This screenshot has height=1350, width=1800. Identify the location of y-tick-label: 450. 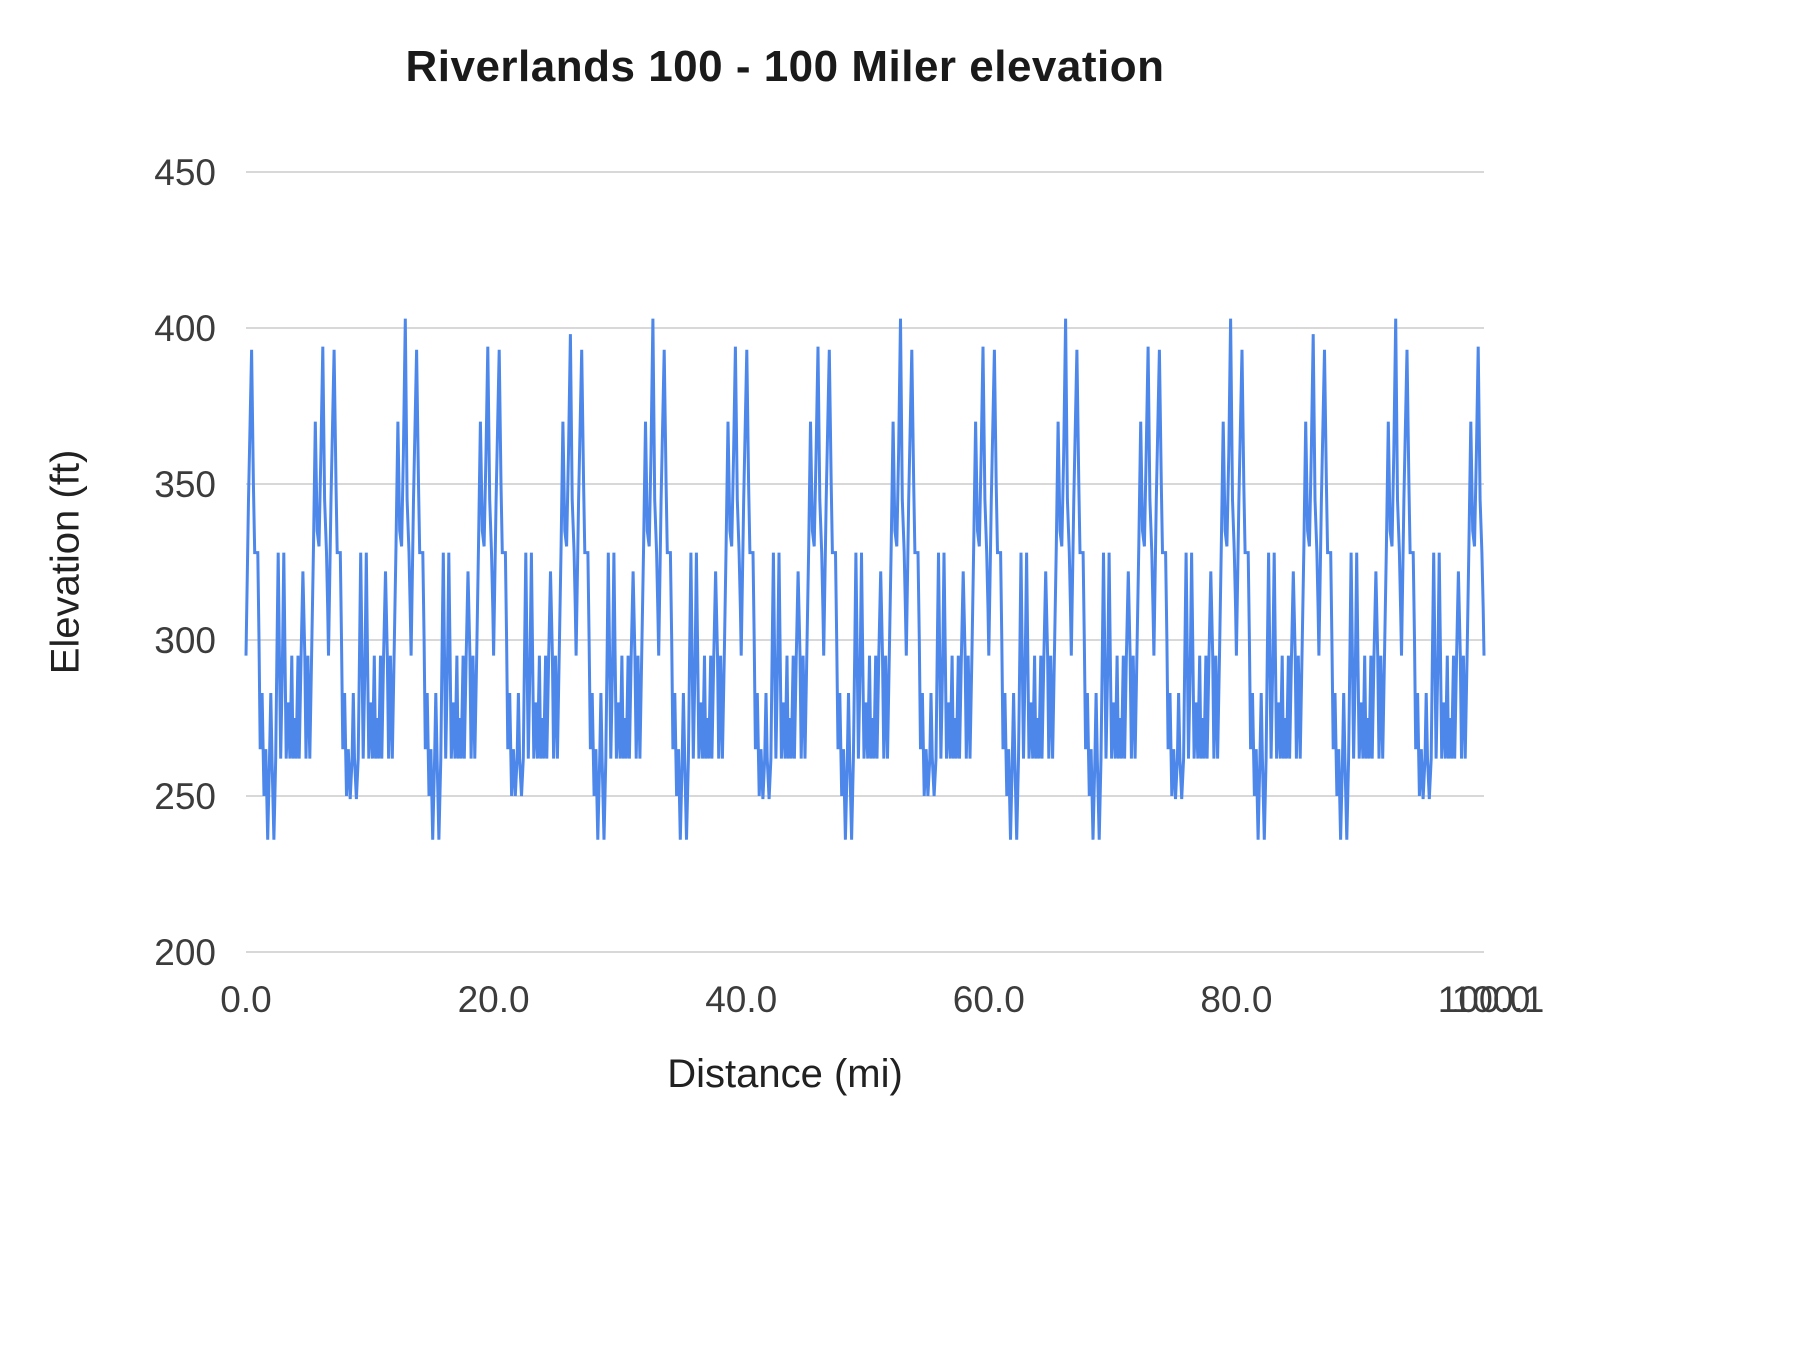
(185, 172).